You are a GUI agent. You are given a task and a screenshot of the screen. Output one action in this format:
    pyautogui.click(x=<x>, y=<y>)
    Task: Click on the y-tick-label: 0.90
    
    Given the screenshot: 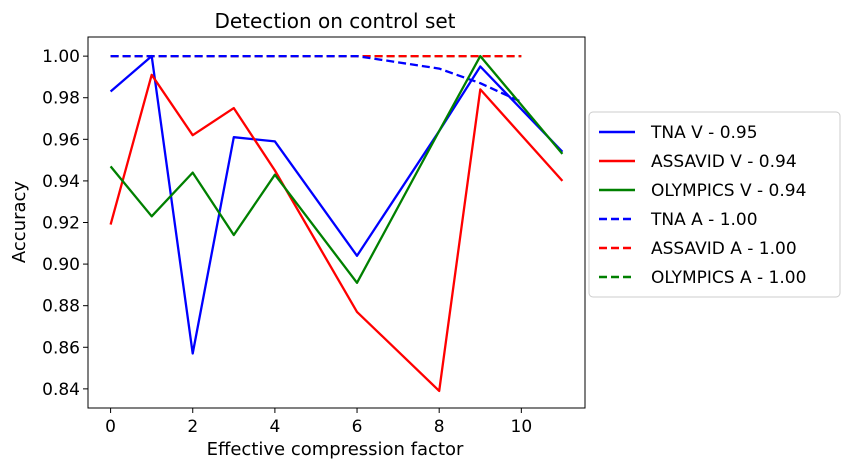 What is the action you would take?
    pyautogui.click(x=61, y=265)
    